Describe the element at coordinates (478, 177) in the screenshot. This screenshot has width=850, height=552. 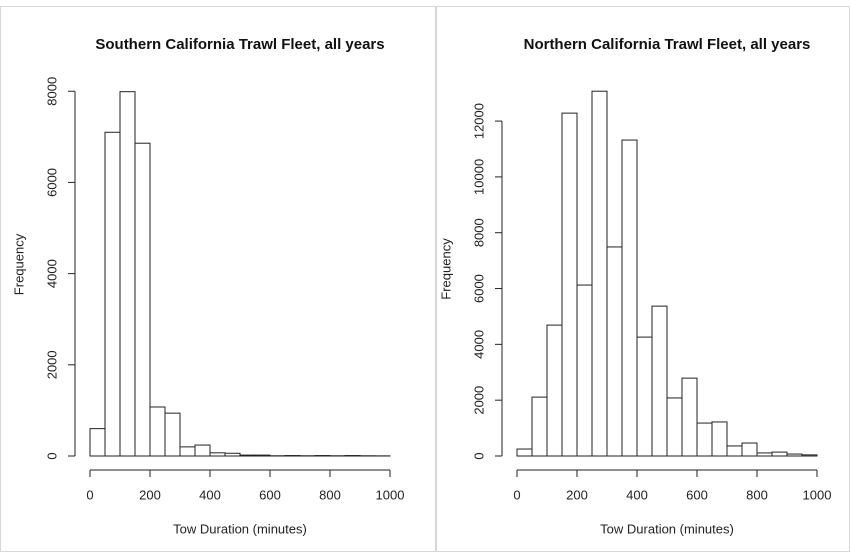
I see `y-tick-label: 10000` at that location.